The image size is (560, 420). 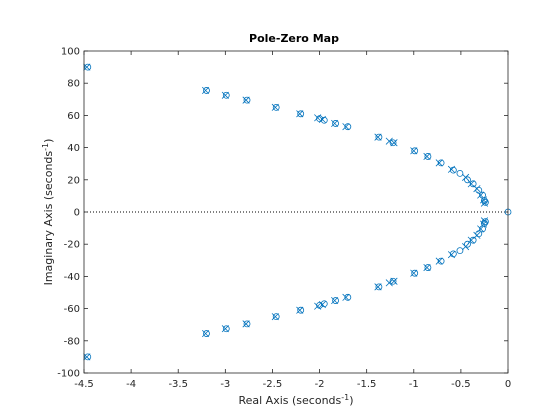 What do you see at coordinates (225, 384) in the screenshot?
I see `x-tick-label: -3` at bounding box center [225, 384].